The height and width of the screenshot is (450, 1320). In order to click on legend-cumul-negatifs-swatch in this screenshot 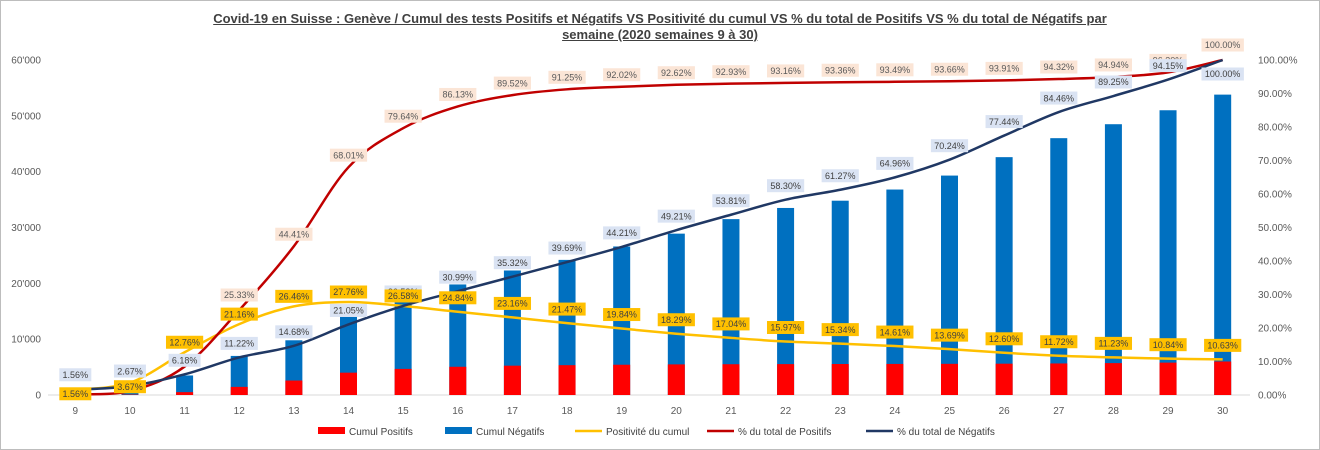, I will do `click(458, 430)`.